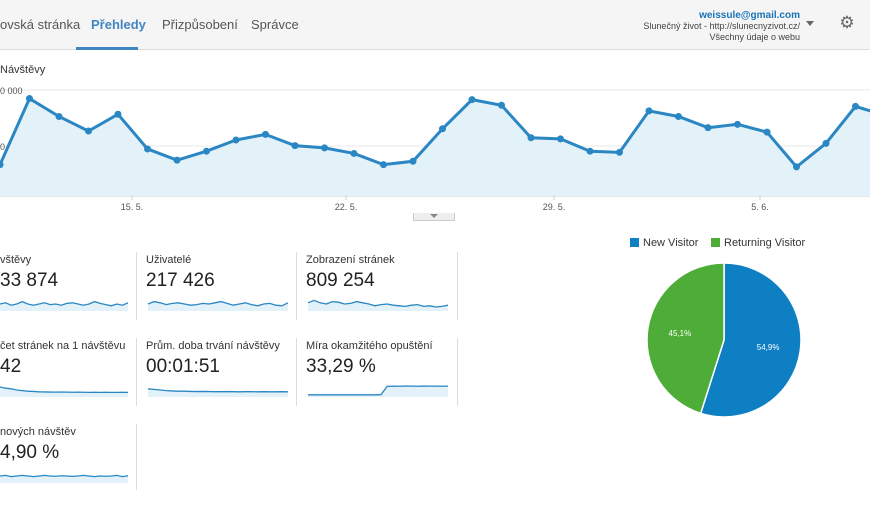  Describe the element at coordinates (381, 293) in the screenshot. I see `metric-tile: Zobrazení stránek 809 254` at that location.